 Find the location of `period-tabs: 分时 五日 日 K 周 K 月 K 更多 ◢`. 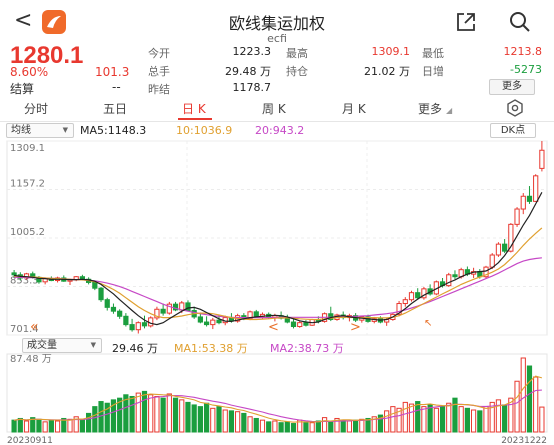

period-tabs: 分时 五日 日 K 周 K 月 K 更多 ◢ is located at coordinates (277, 109).